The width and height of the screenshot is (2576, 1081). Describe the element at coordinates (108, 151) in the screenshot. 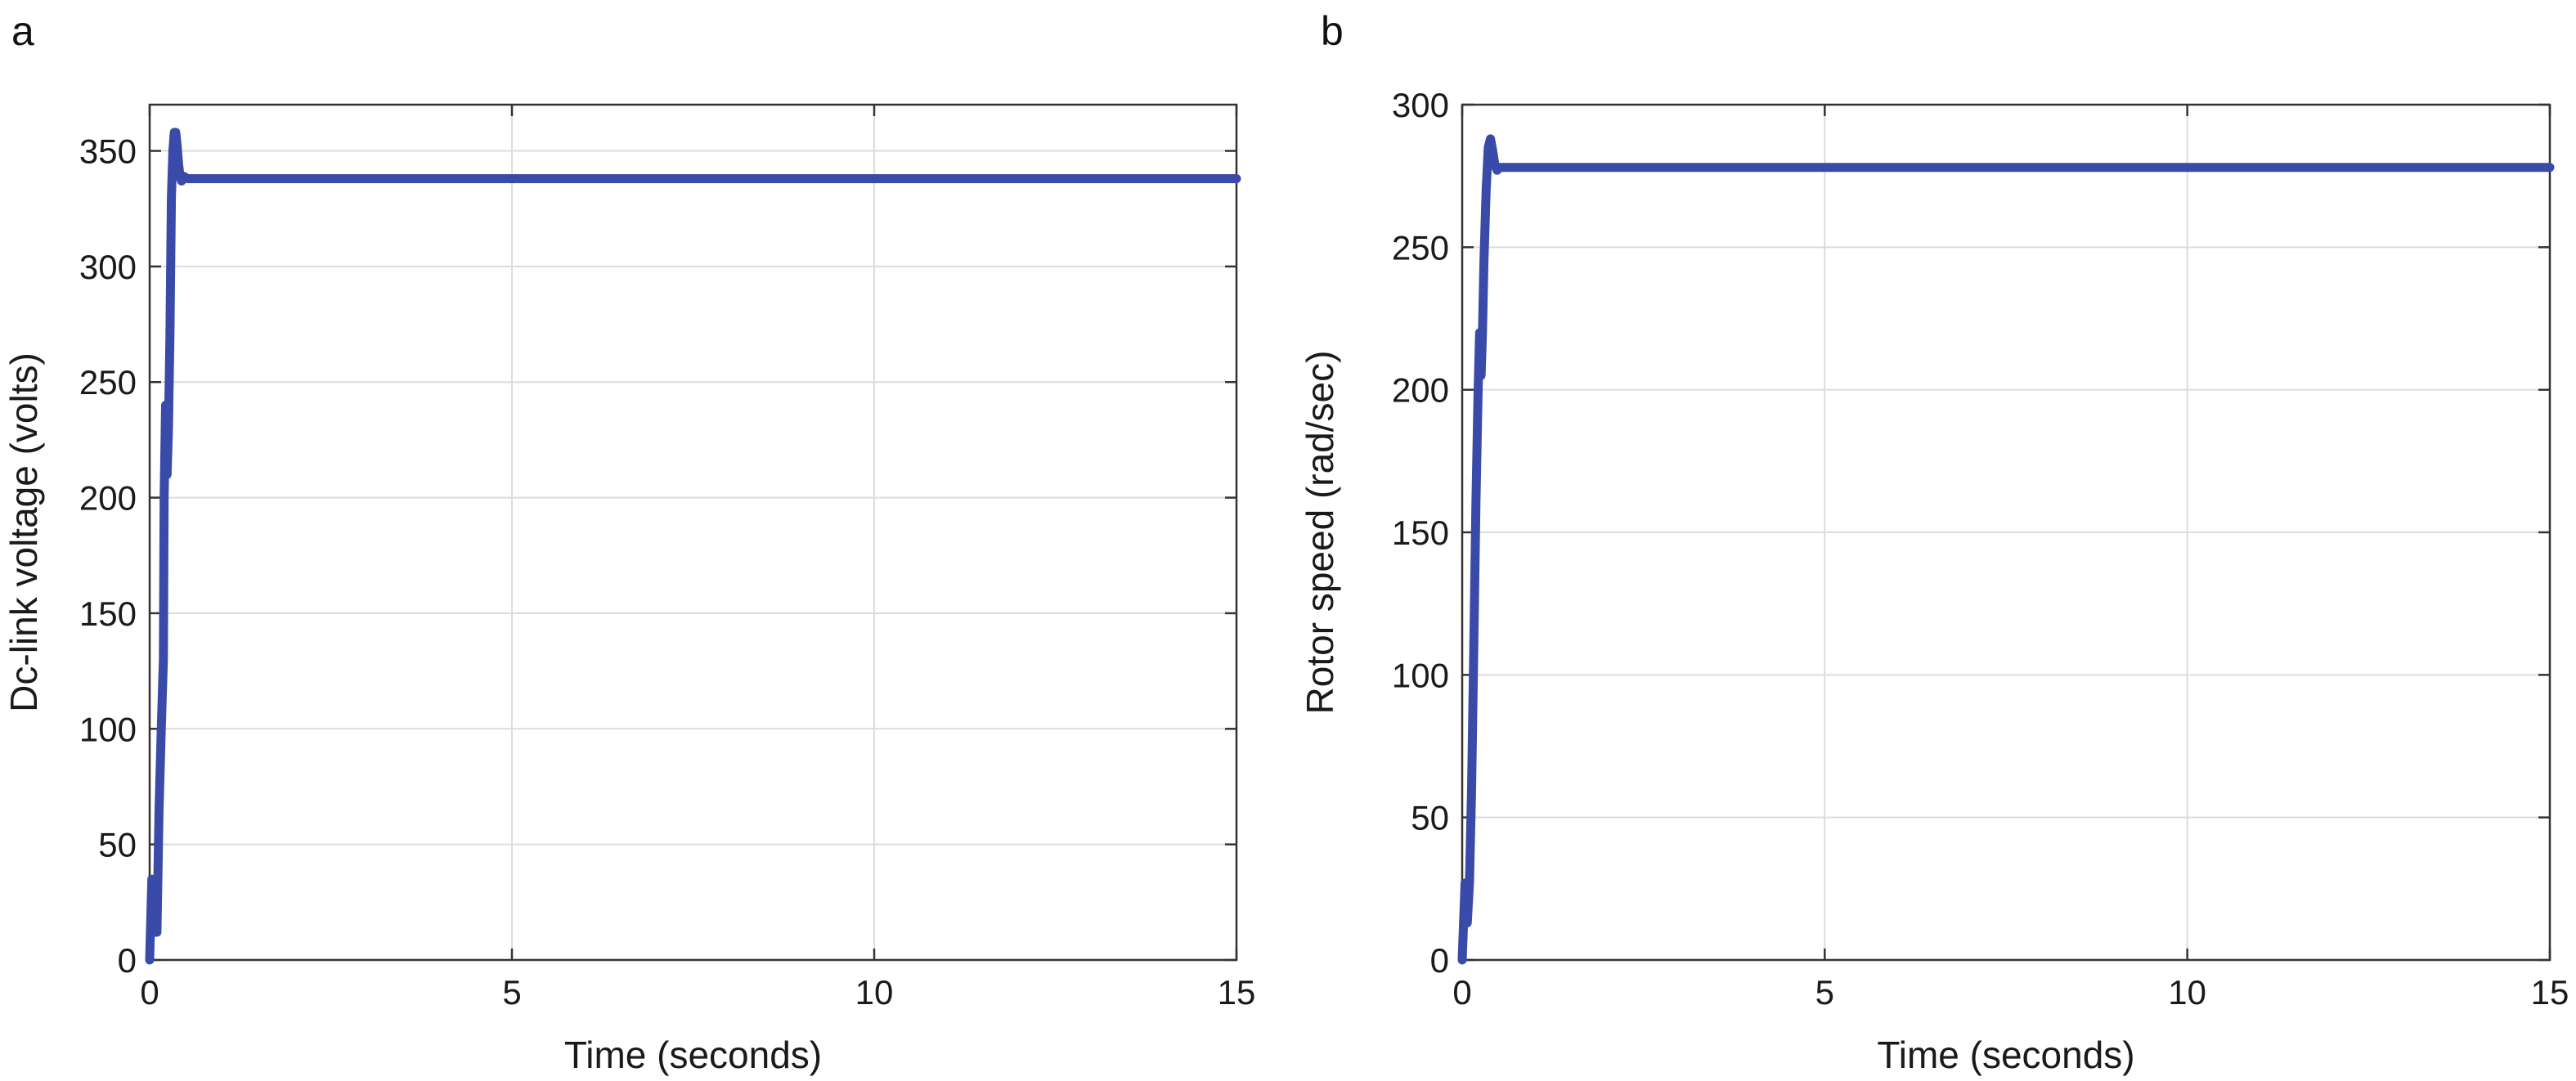

I see `y-tick-label: 350` at that location.